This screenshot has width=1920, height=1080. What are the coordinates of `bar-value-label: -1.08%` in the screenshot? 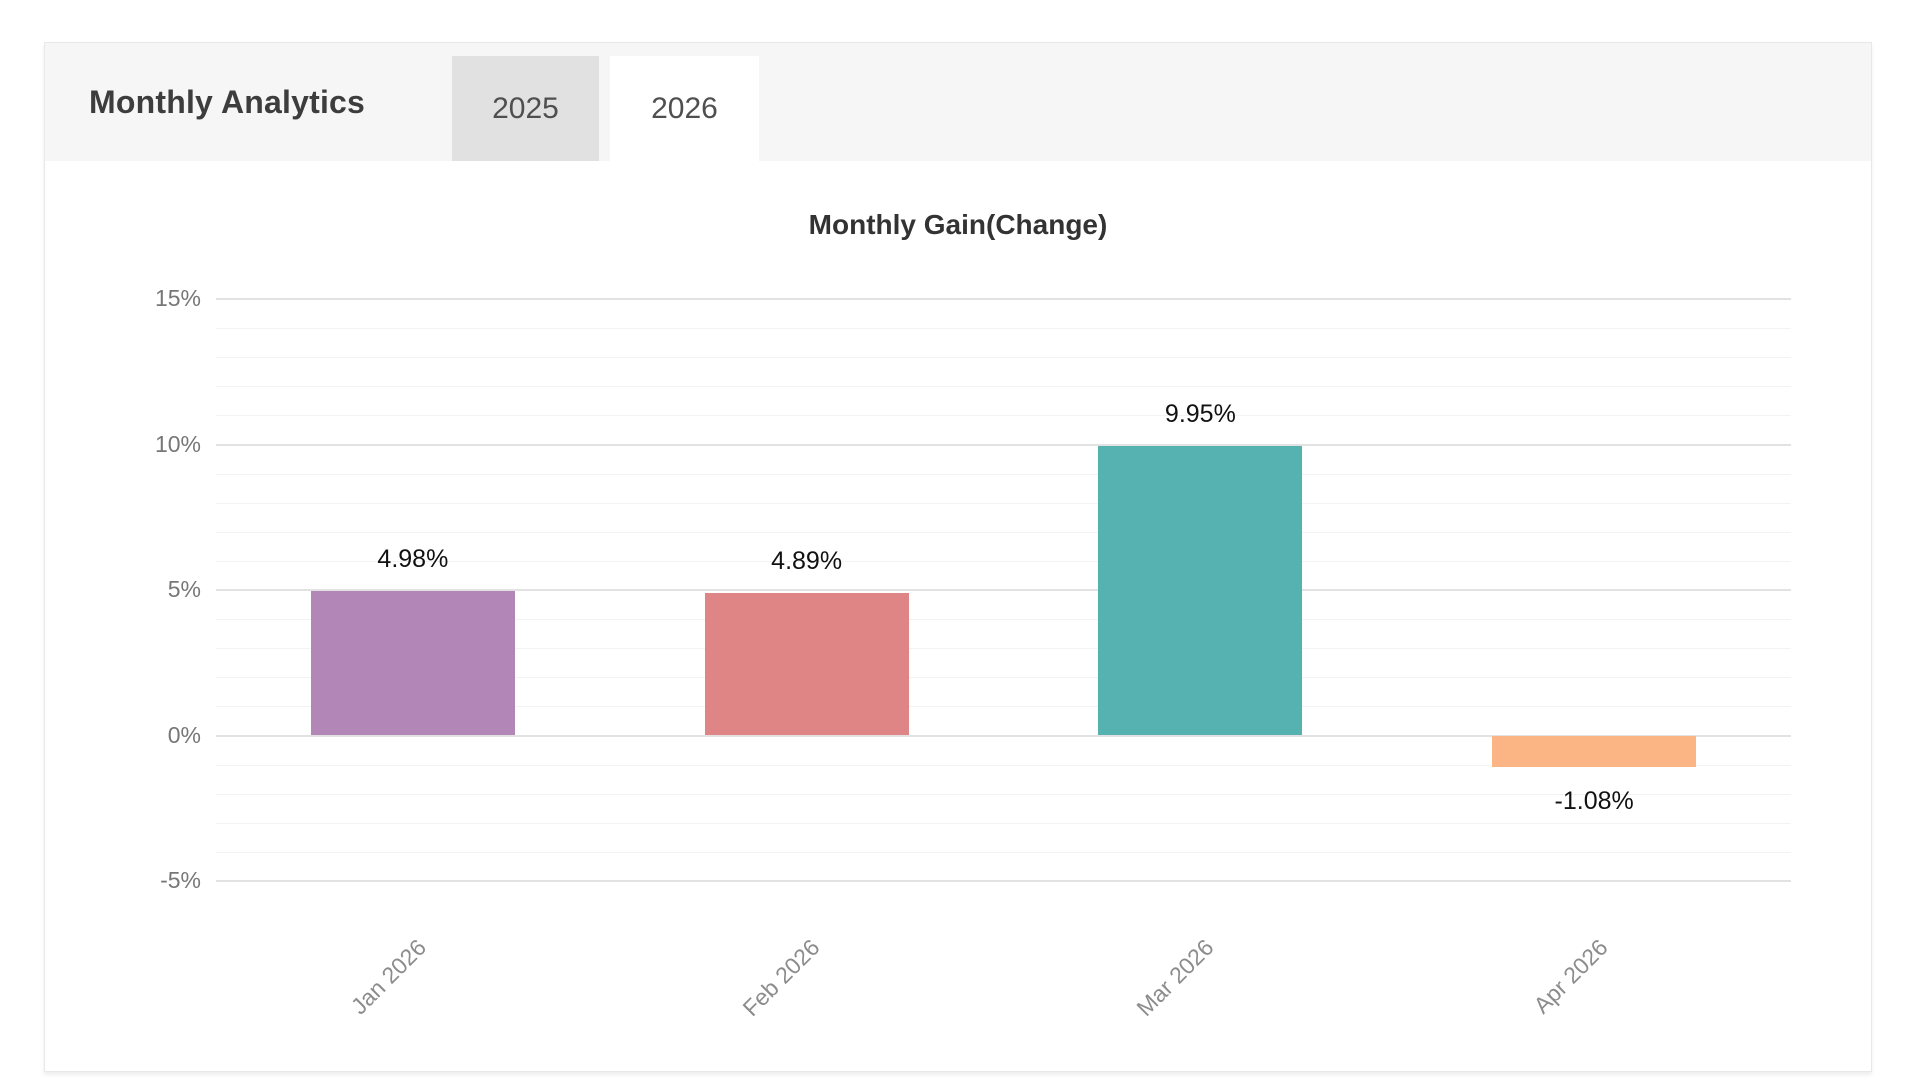 It's located at (1594, 800).